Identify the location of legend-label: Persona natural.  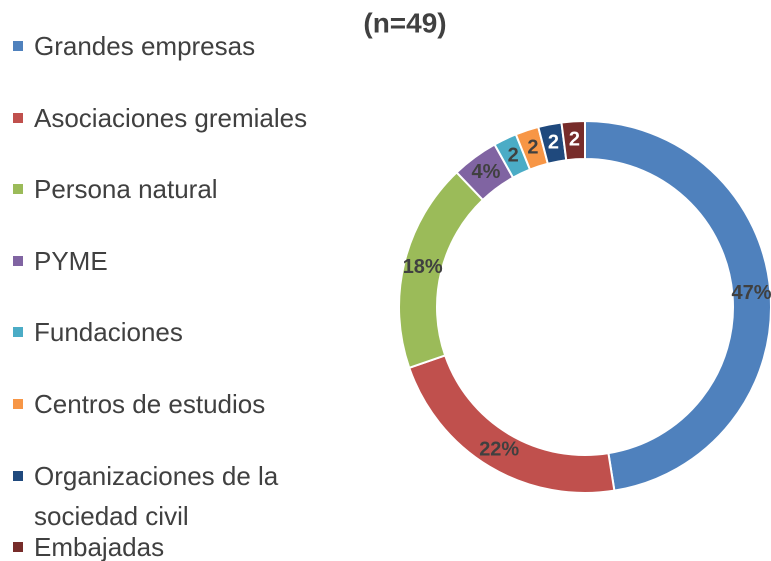
(126, 189).